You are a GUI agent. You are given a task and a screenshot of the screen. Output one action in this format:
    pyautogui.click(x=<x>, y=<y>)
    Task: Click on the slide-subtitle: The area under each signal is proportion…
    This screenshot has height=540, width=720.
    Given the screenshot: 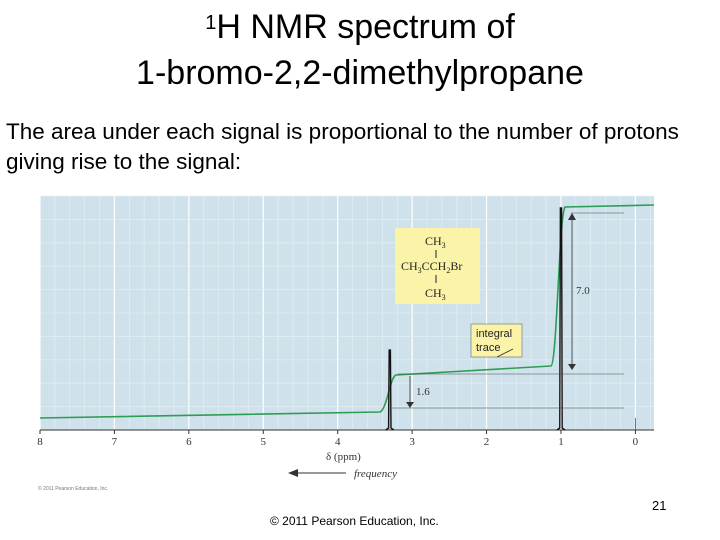 What is the action you would take?
    pyautogui.click(x=342, y=146)
    